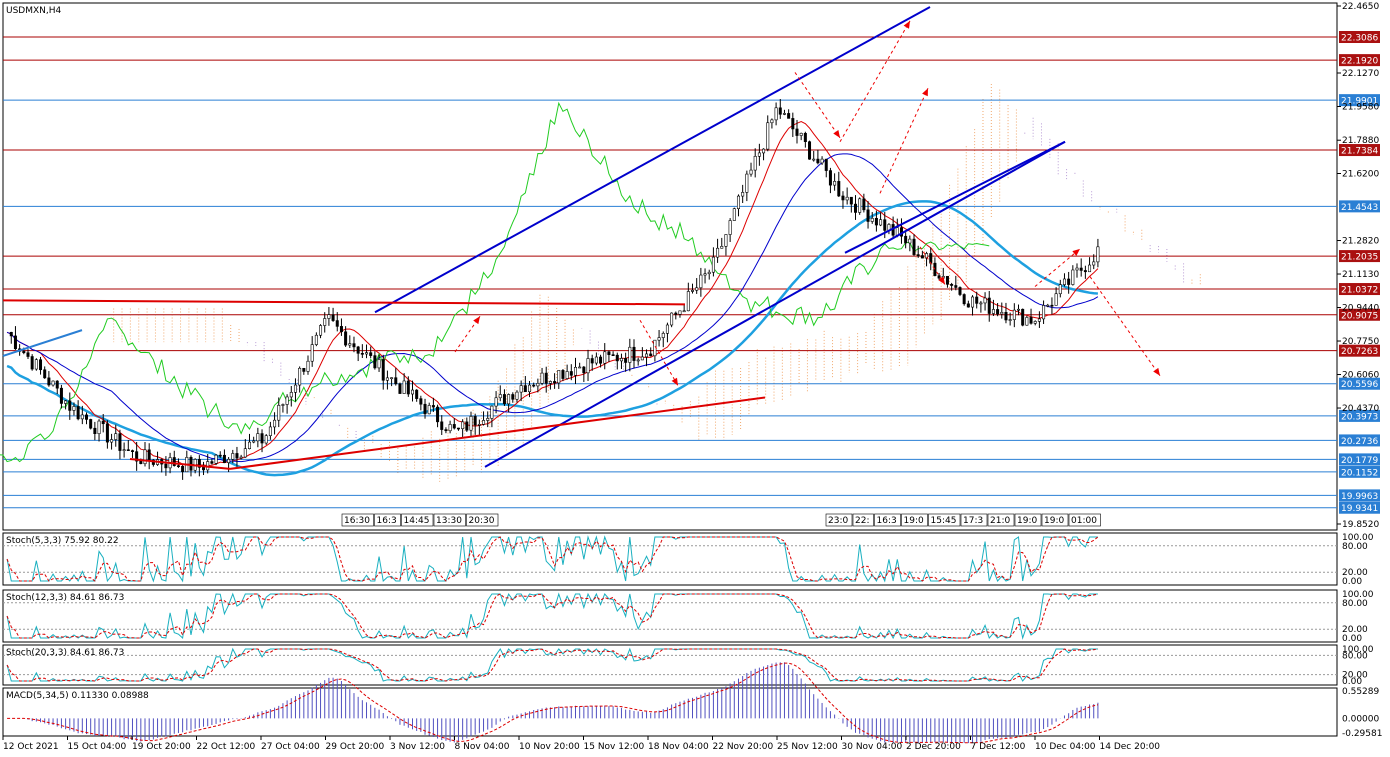 This screenshot has height=757, width=1390. Describe the element at coordinates (1352, 639) in the screenshot. I see `stoch2-axis-label: 0.00` at that location.